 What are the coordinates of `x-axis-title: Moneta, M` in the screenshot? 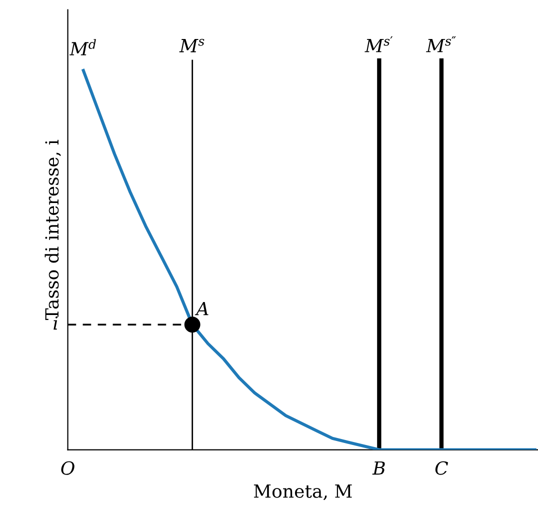 It's located at (303, 492).